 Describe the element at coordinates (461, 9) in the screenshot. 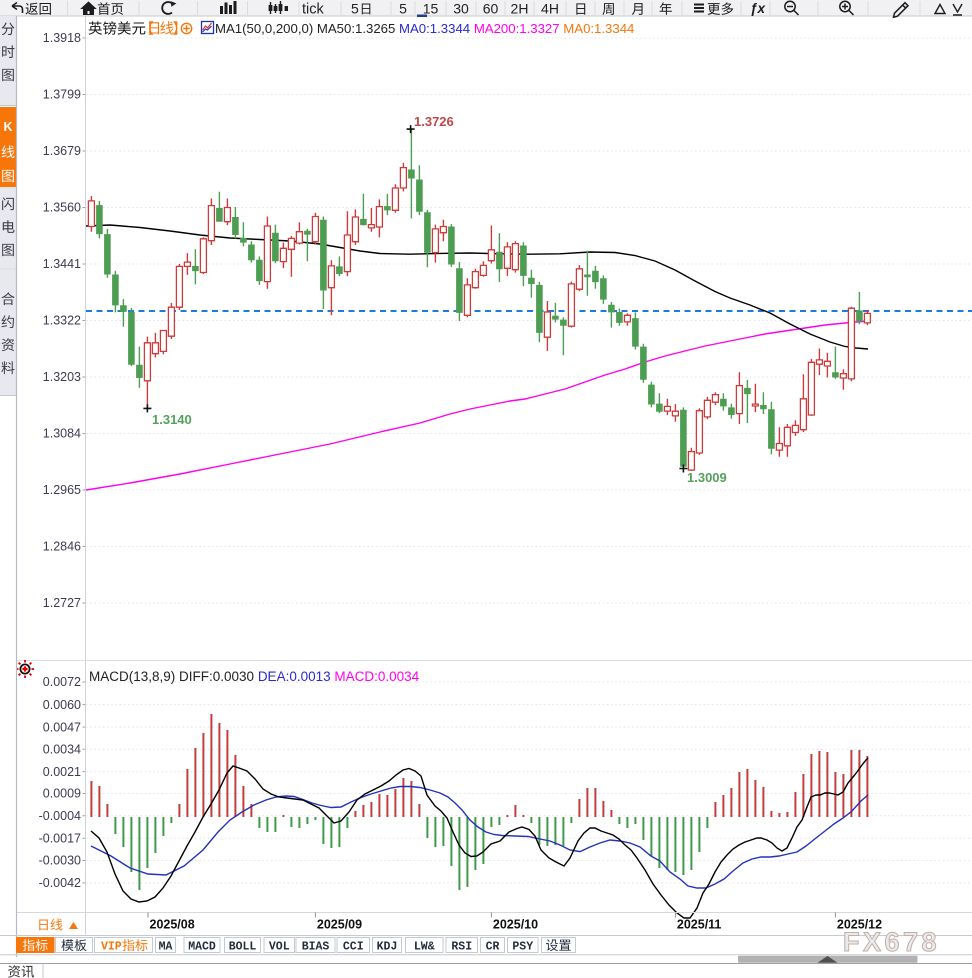

I see `svg-text: 30` at that location.